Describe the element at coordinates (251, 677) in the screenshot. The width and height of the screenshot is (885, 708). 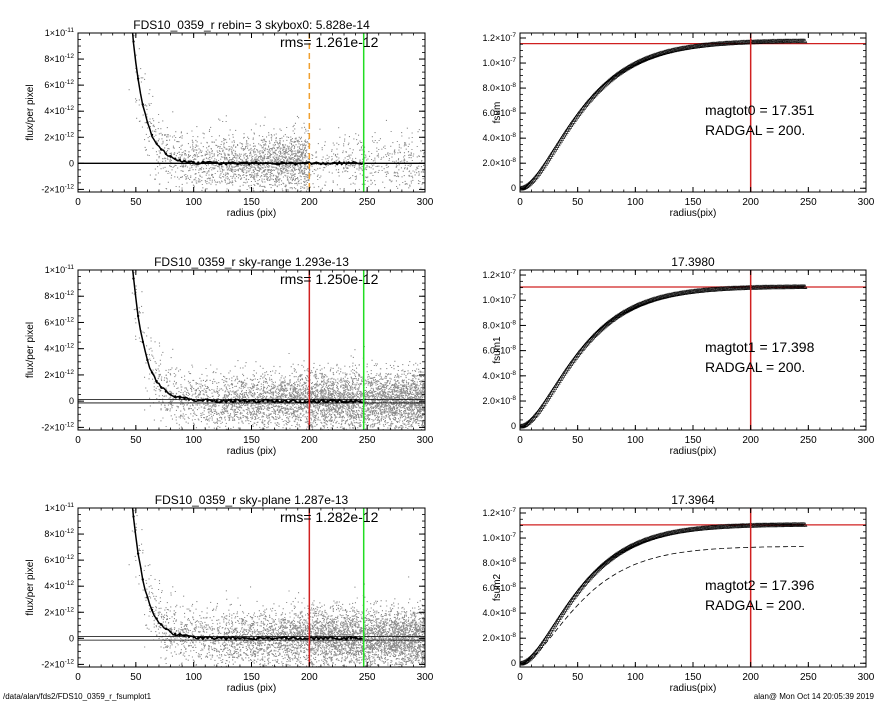
I see `x-tick-label: 150` at that location.